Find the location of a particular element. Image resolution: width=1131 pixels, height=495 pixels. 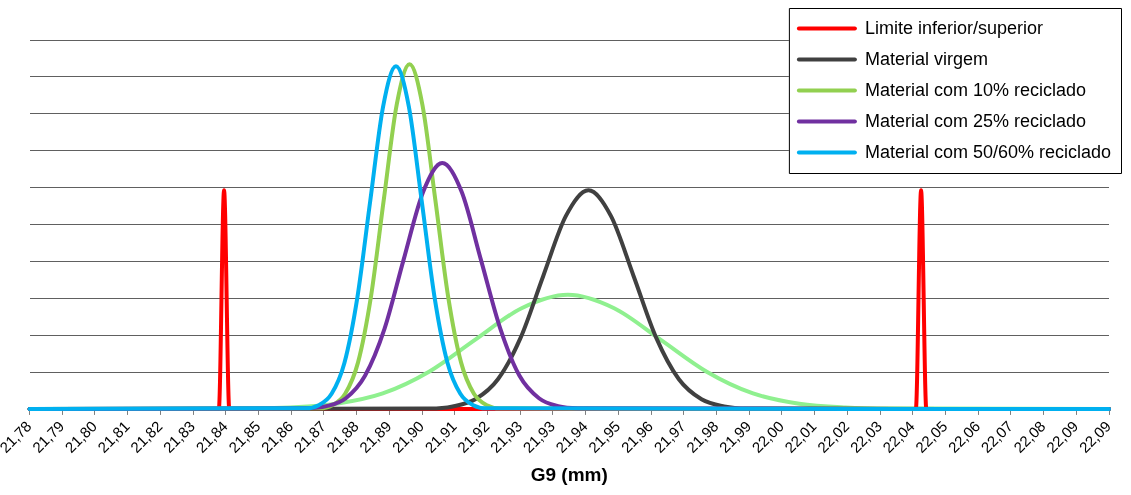

legend-label: Material com 10% reciclado is located at coordinates (975, 90).